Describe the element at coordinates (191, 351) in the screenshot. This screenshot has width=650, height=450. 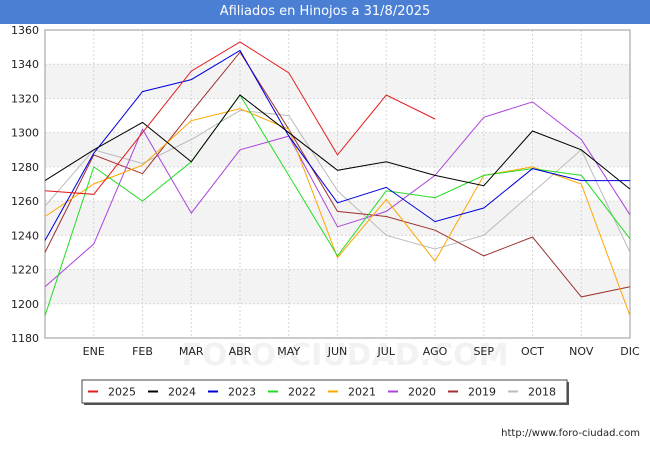
I see `x-tick-label: MAR` at that location.